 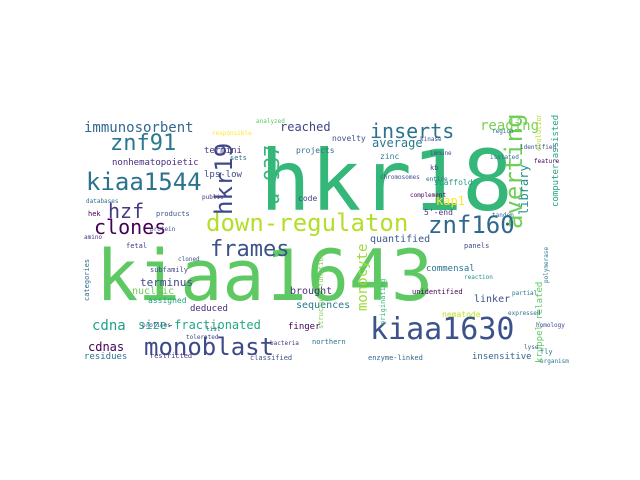 What do you see at coordinates (305, 127) in the screenshot?
I see `cloud-word: reached` at bounding box center [305, 127].